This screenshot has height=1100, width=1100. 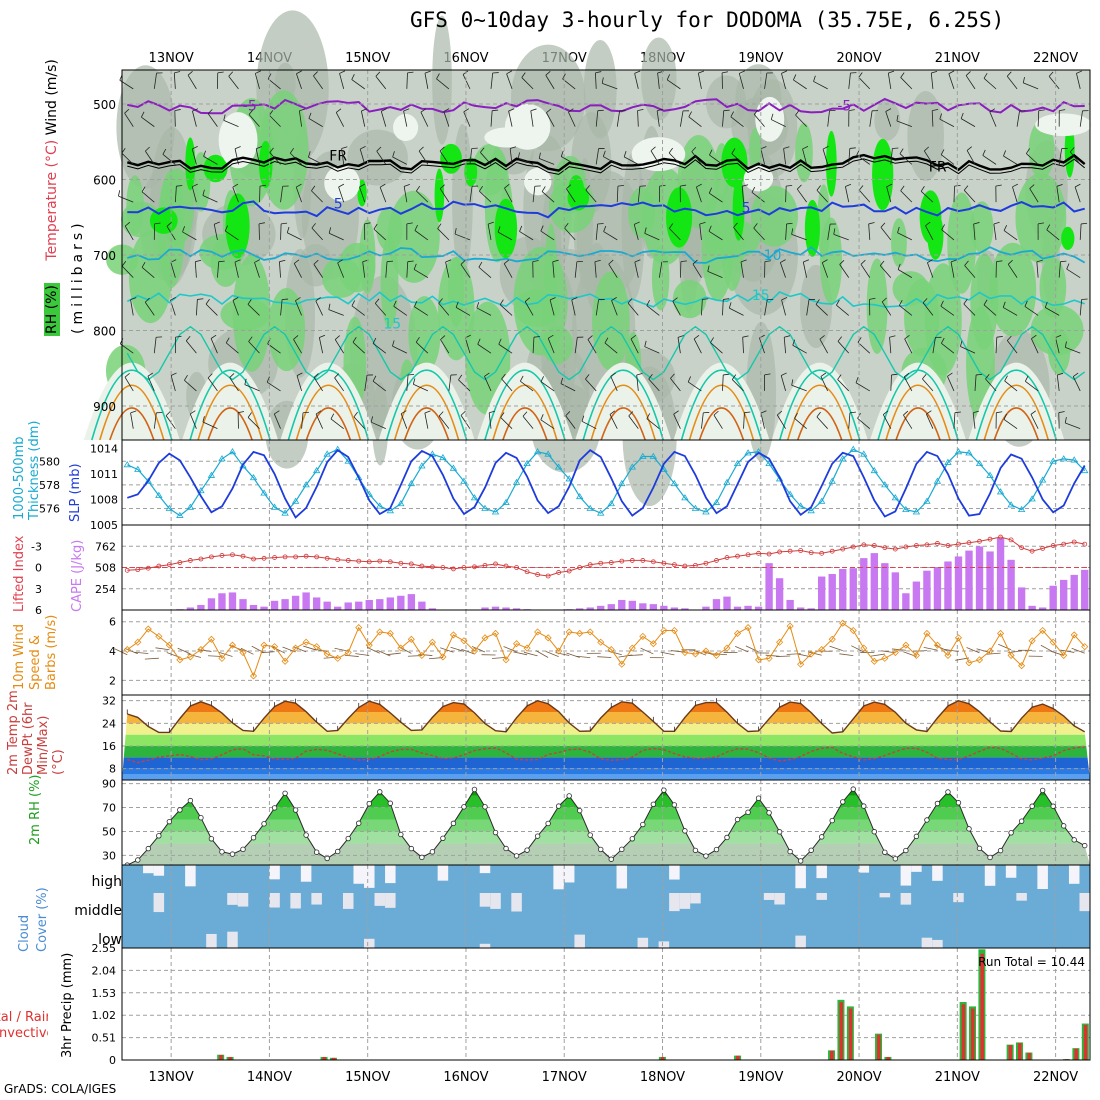 What do you see at coordinates (78, 276) in the screenshot?
I see `upper-air-ylabel: (millibars)` at bounding box center [78, 276].